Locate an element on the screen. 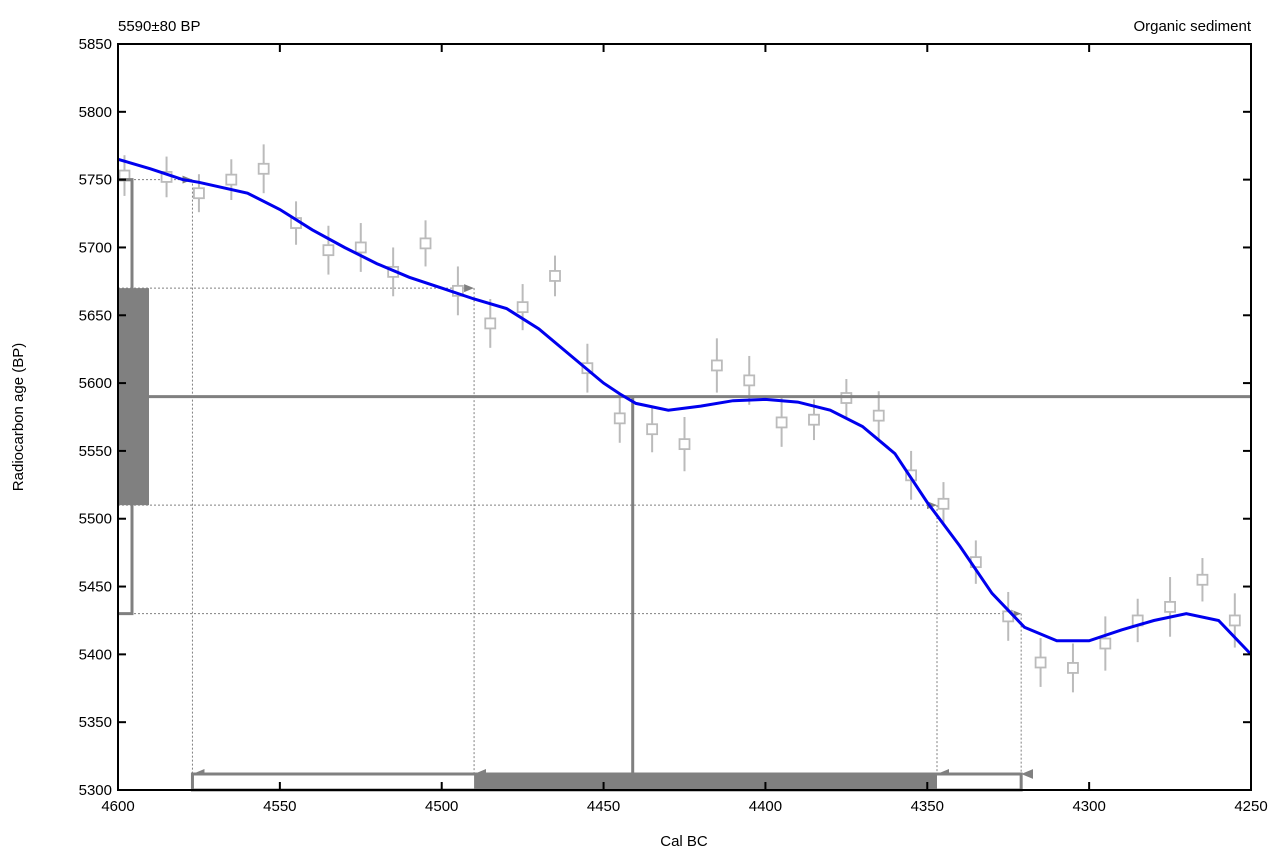 The height and width of the screenshot is (851, 1274). x-tick-label: 4450 is located at coordinates (603, 806).